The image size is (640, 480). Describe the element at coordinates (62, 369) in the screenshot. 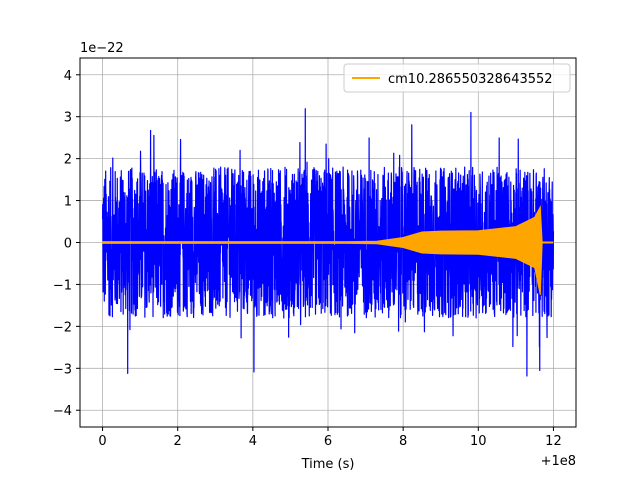

I see `y-tick-label: −3` at that location.